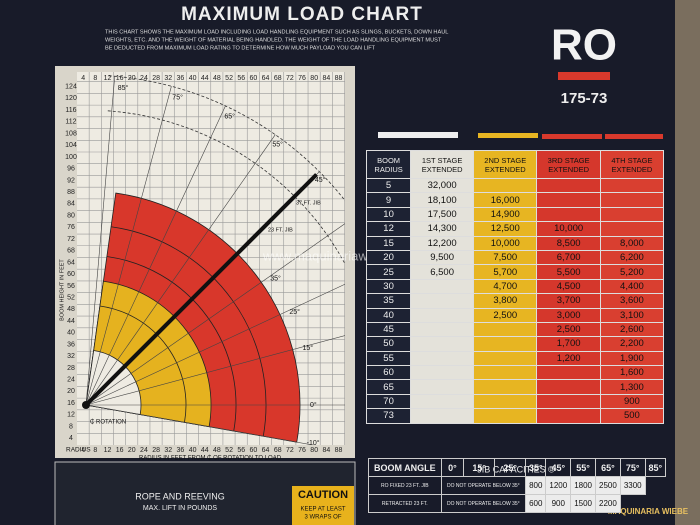 The width and height of the screenshot is (700, 525). What do you see at coordinates (71, 87) in the screenshot?
I see `y-tick-label: 124` at bounding box center [71, 87].